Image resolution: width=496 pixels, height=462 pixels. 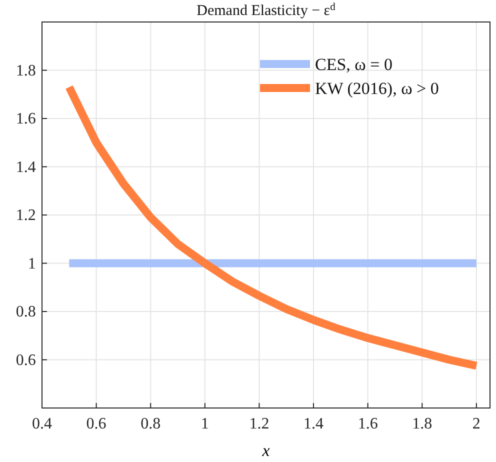 I want to click on x-tick-label: 1.8, so click(x=422, y=424).